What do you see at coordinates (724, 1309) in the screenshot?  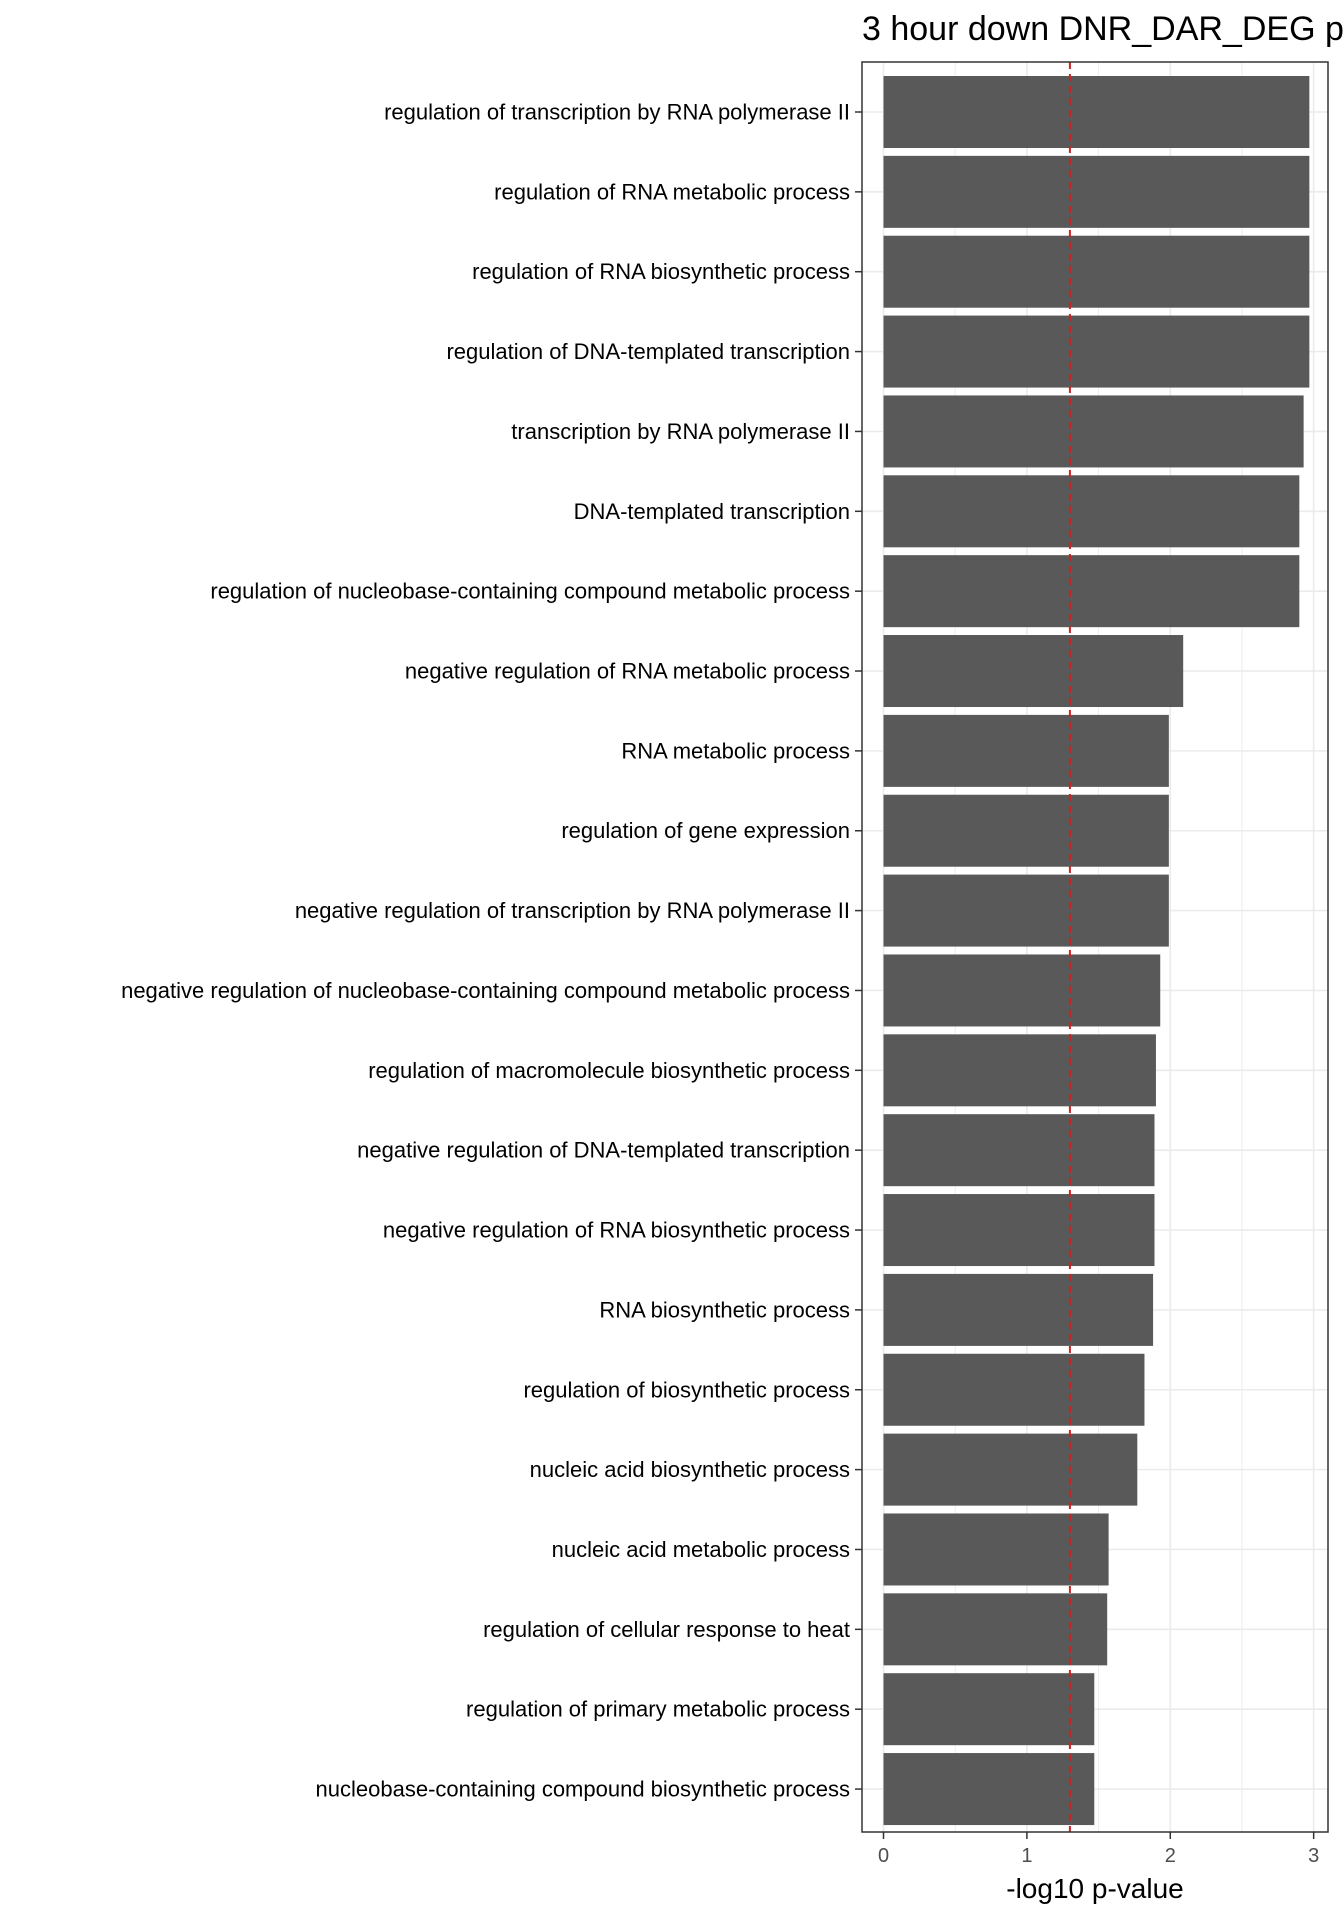 I see `category-label: RNA biosynthetic process` at bounding box center [724, 1309].